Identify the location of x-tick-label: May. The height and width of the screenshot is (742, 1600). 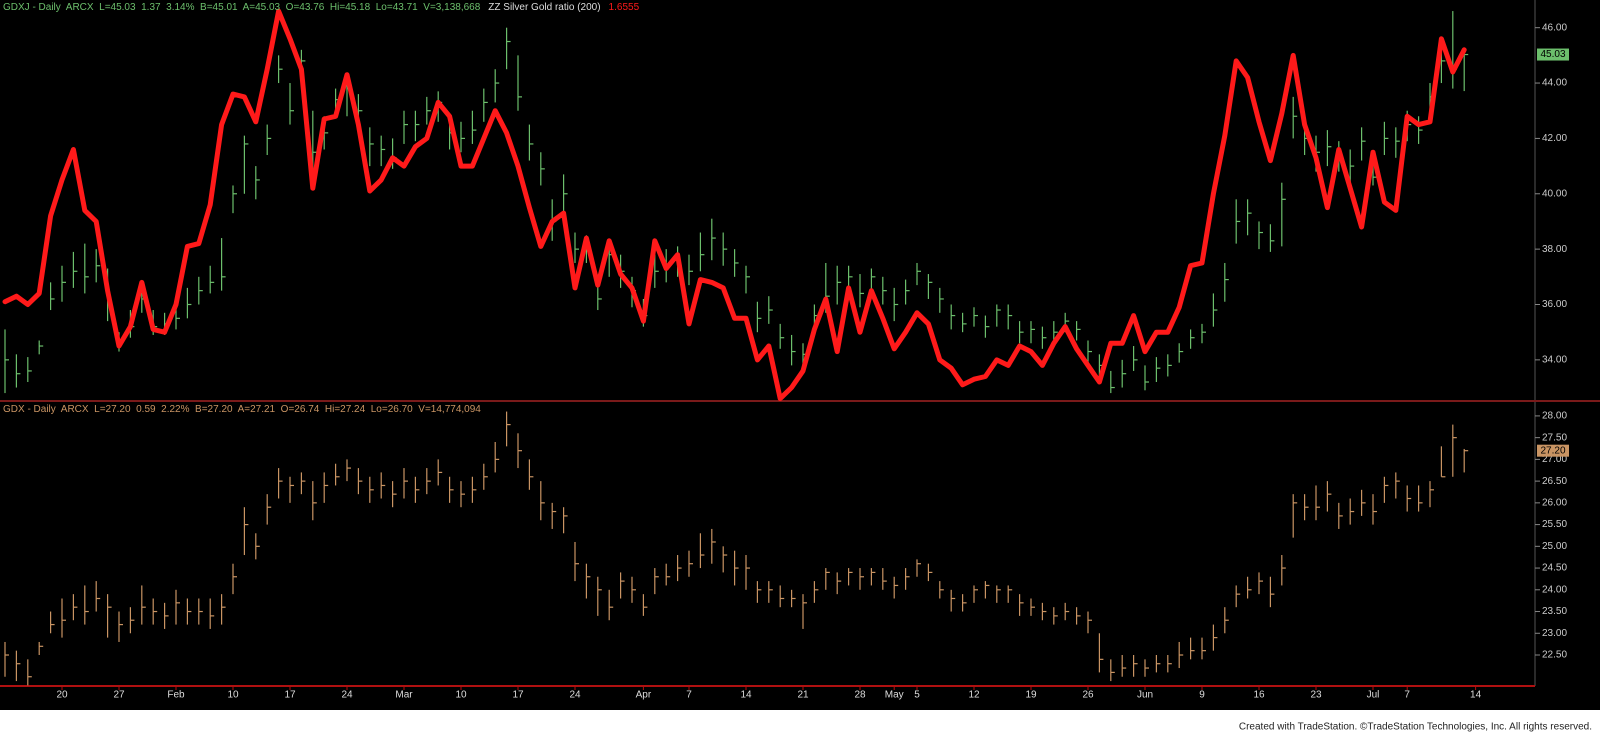
(894, 695).